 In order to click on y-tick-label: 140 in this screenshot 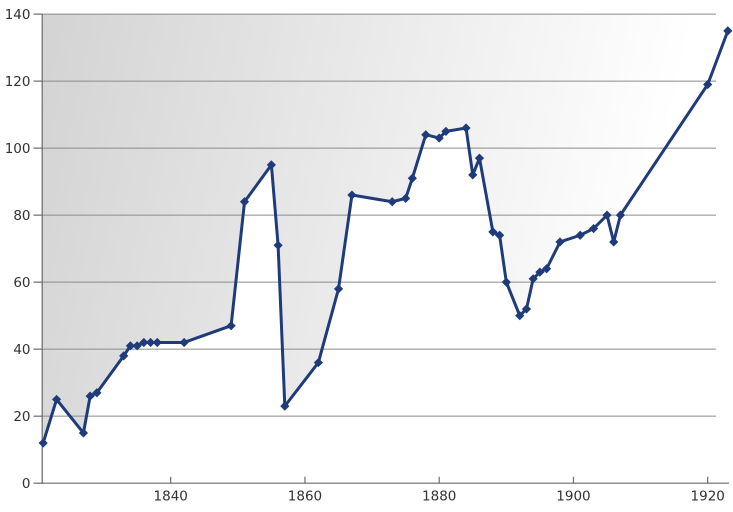, I will do `click(18, 15)`.